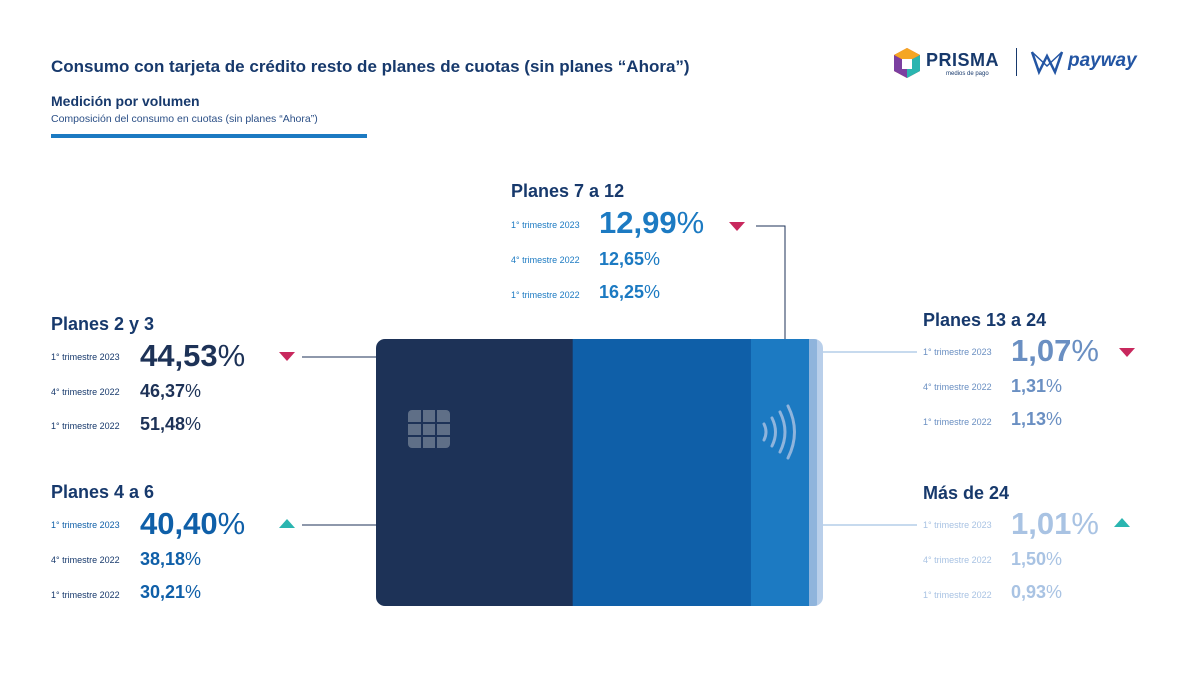  I want to click on group-title: Planes 7 a 12, so click(568, 191).